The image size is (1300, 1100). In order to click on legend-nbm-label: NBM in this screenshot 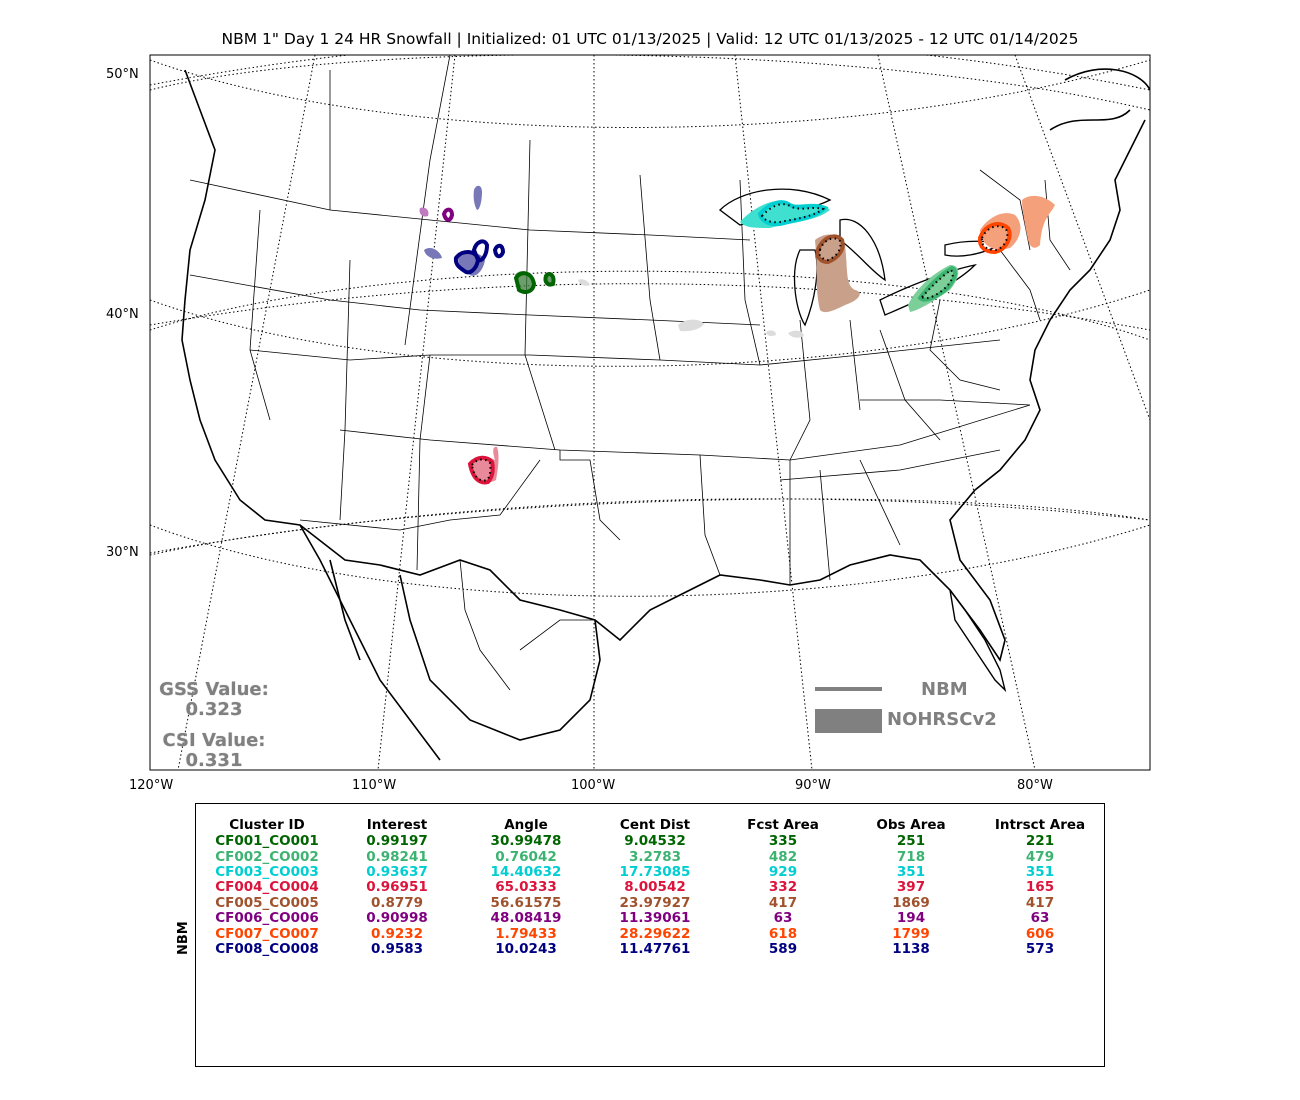, I will do `click(944, 689)`.